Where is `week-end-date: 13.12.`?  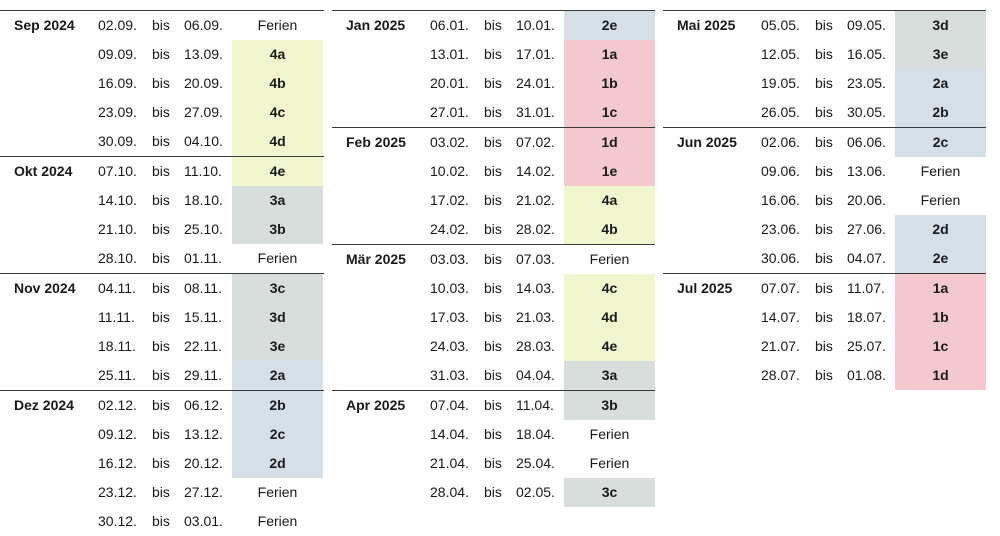 week-end-date: 13.12. is located at coordinates (203, 434).